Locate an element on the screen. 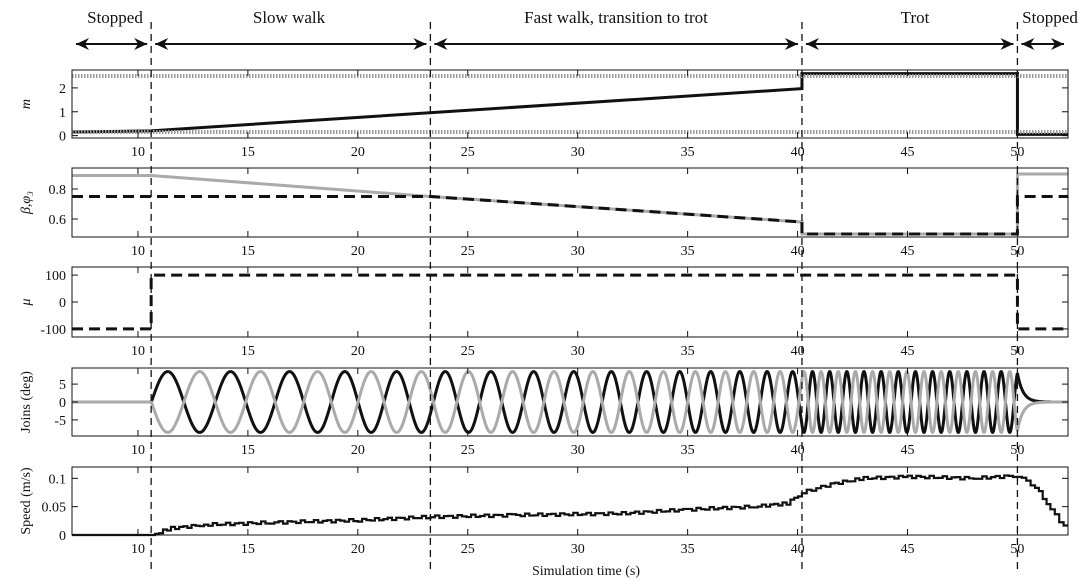 The image size is (1079, 580). y-tick-label: -5 is located at coordinates (60, 421).